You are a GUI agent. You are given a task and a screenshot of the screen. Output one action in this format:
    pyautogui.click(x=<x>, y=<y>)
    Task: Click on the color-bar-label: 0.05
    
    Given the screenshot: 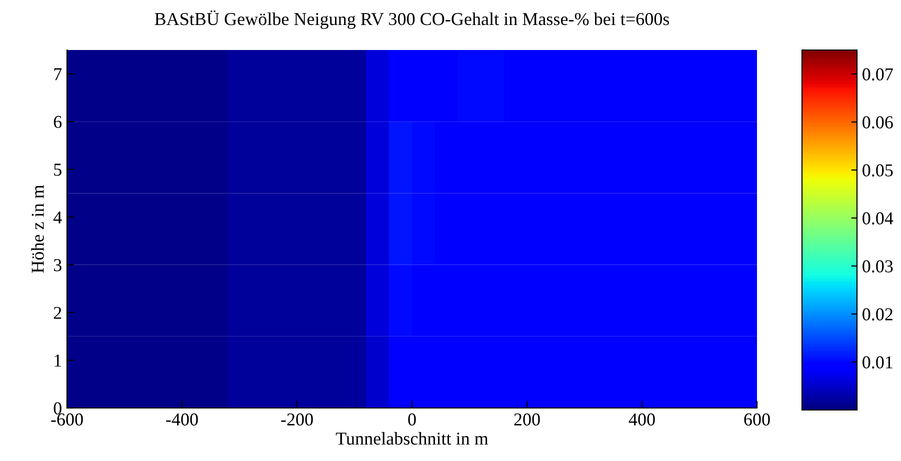 What is the action you would take?
    pyautogui.click(x=877, y=170)
    